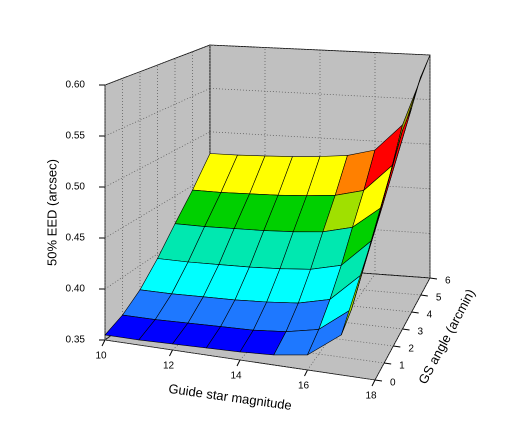  What do you see at coordinates (236, 376) in the screenshot?
I see `x-tick-label: 14` at bounding box center [236, 376].